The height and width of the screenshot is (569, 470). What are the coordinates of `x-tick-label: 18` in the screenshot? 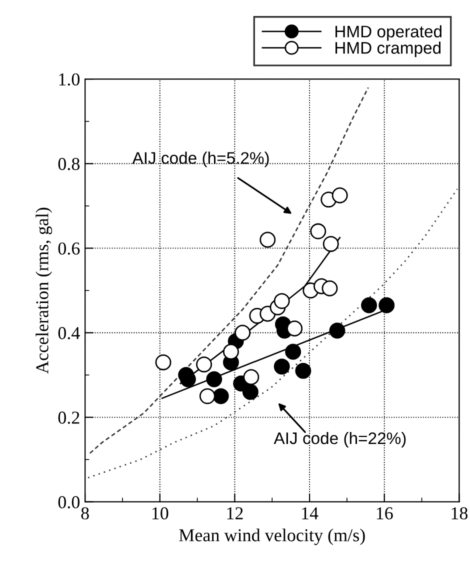 It's located at (460, 513).